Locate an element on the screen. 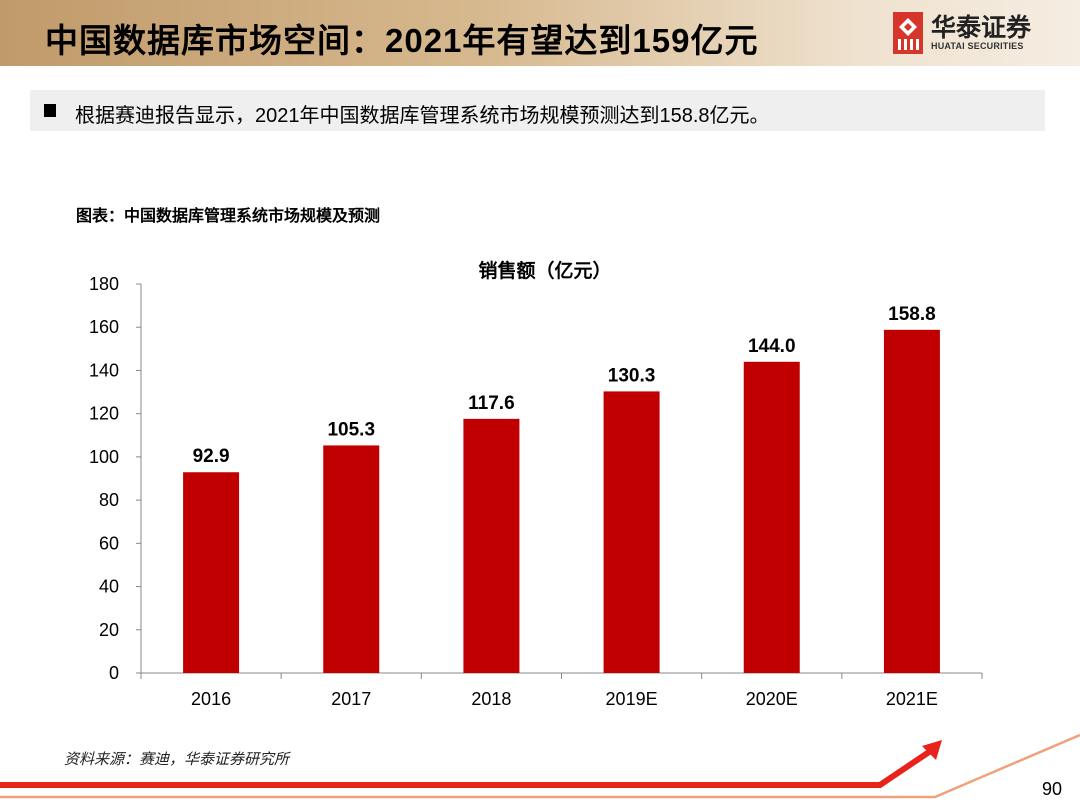 The image size is (1080, 810). data-label: 92.9 is located at coordinates (211, 456).